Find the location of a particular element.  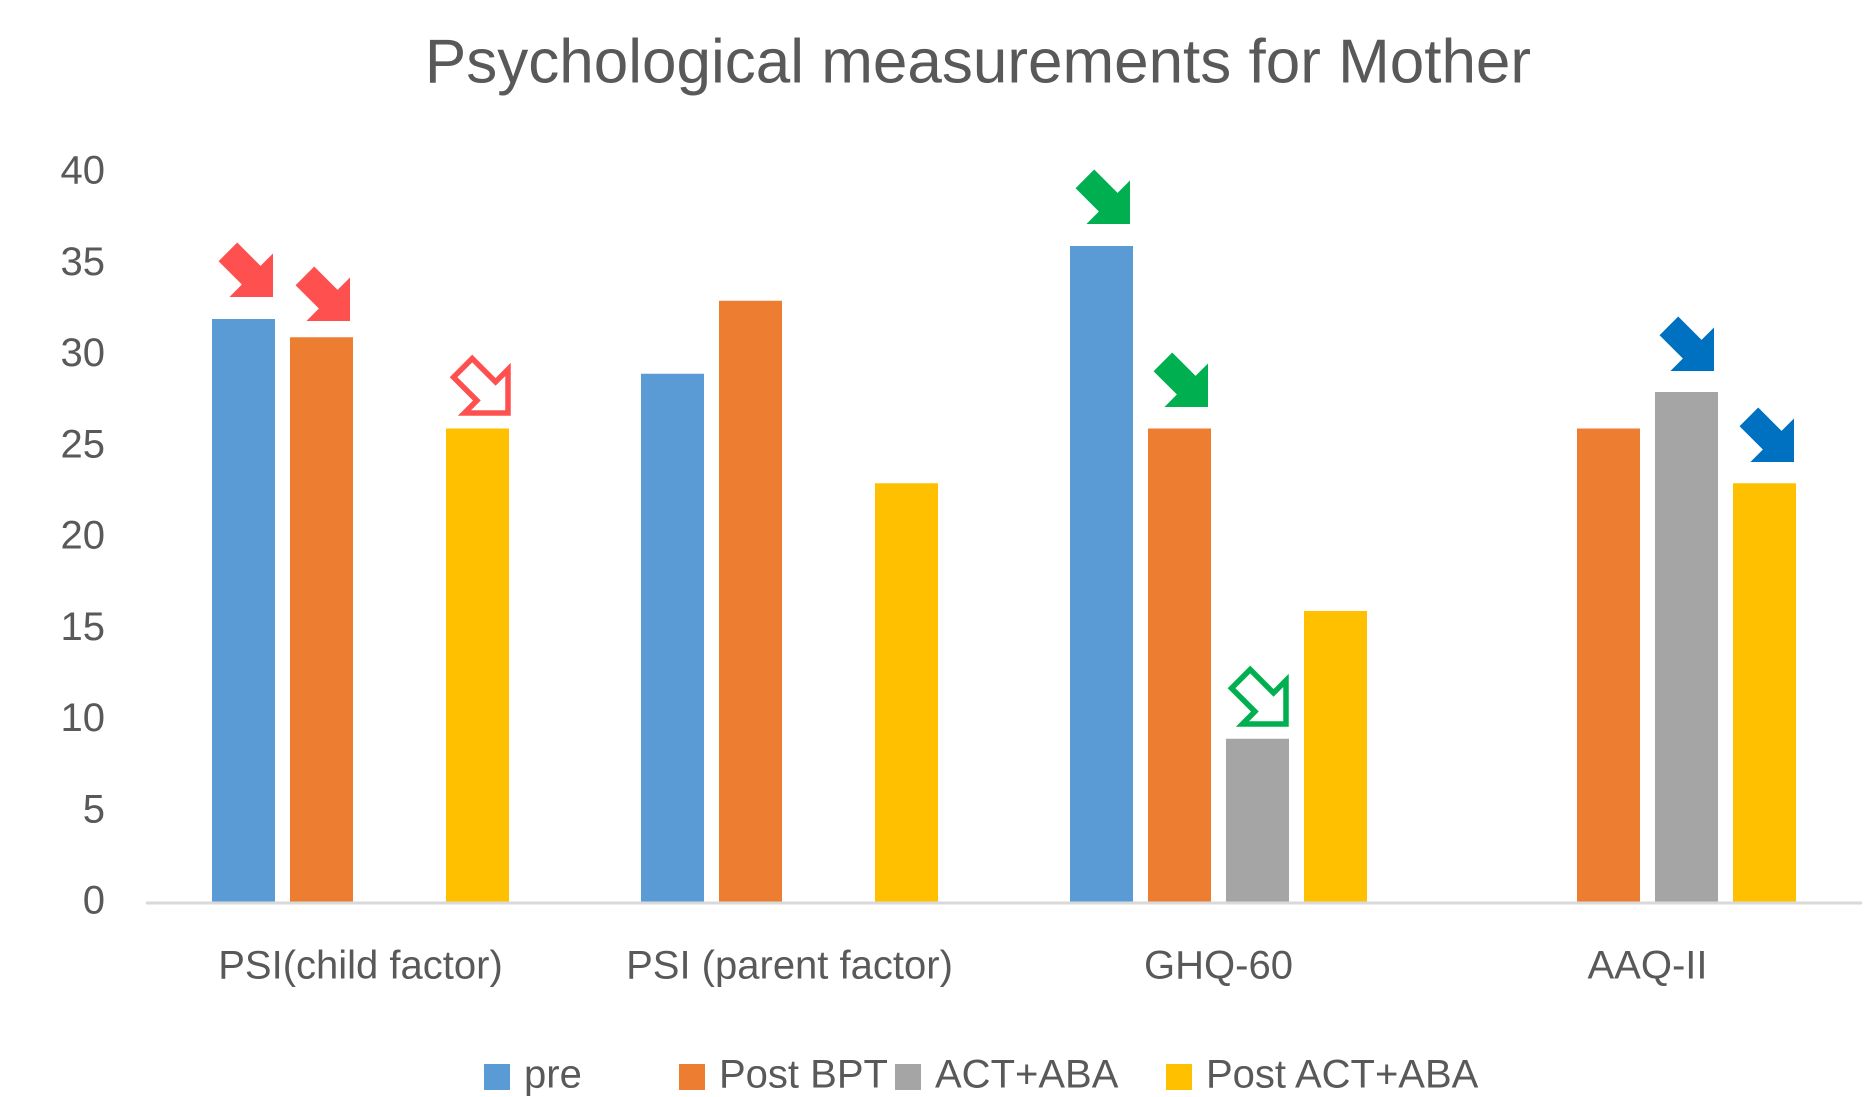

legend-label: ACT+ABA is located at coordinates (1027, 1075).